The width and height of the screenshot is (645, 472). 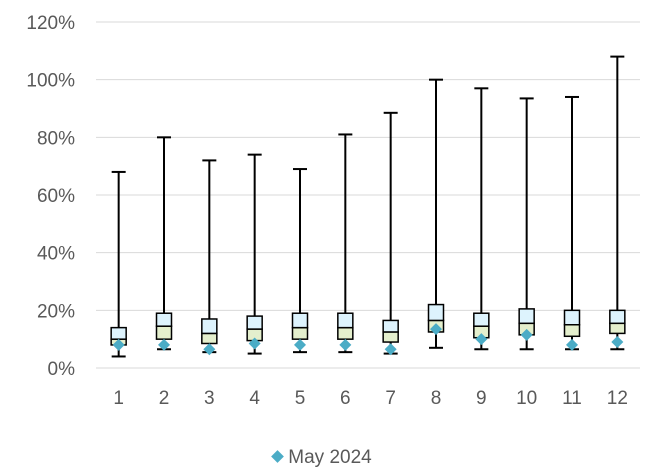 I want to click on legend: May 2024, so click(x=322, y=458).